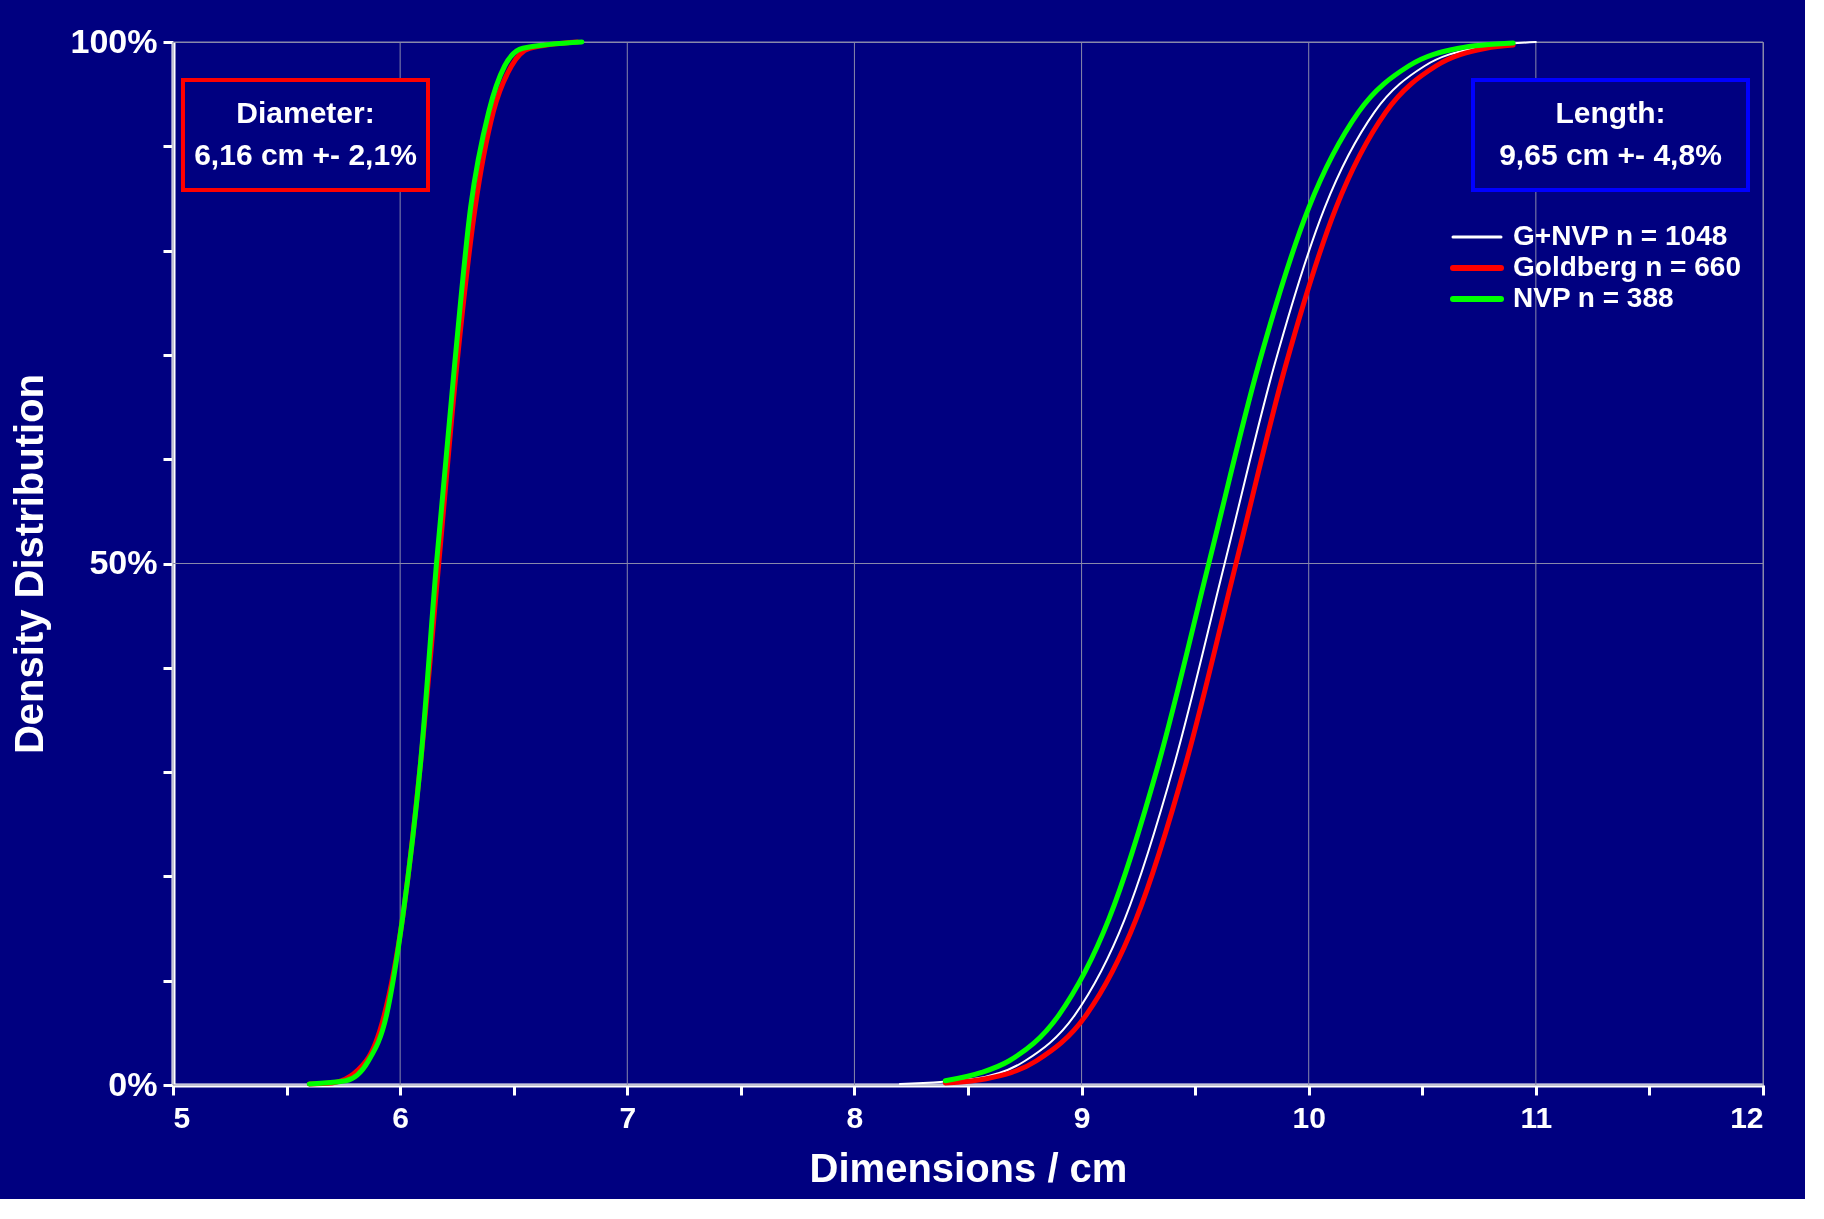  Describe the element at coordinates (28, 564) in the screenshot. I see `y-axis-title: Density Distribution` at that location.